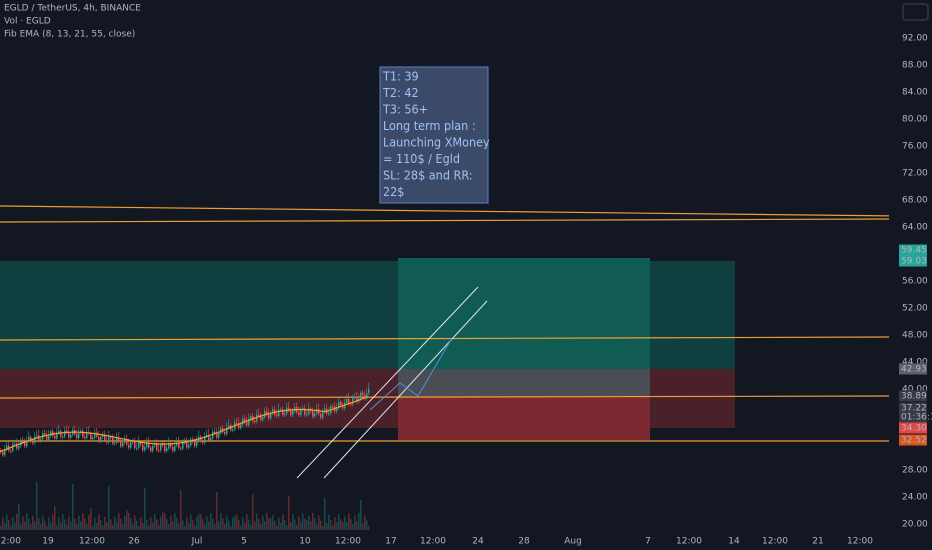 This screenshot has height=550, width=932. What do you see at coordinates (436, 142) in the screenshot?
I see `note-line: Launching XMoney` at bounding box center [436, 142].